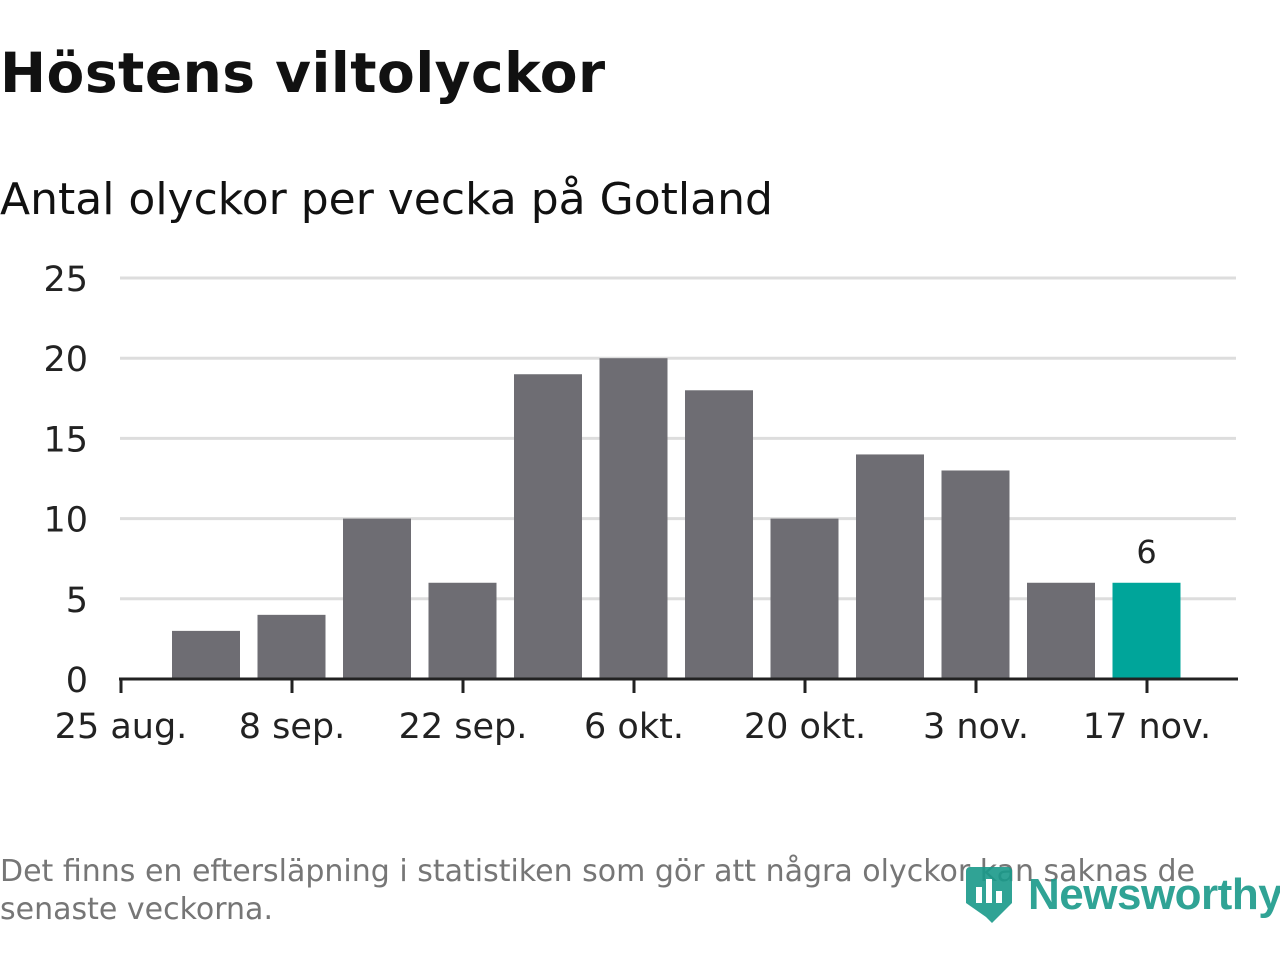 Image resolution: width=1280 pixels, height=960 pixels. What do you see at coordinates (65, 521) in the screenshot?
I see `y-tick-label: 10` at bounding box center [65, 521].